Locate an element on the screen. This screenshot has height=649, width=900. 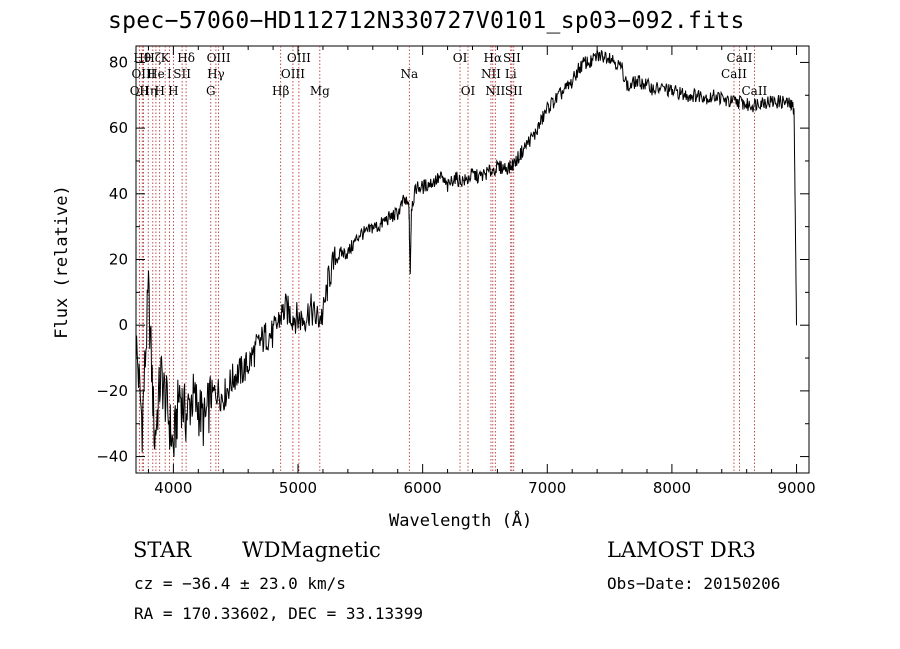
y-tick-label: 20 is located at coordinates (118, 260).